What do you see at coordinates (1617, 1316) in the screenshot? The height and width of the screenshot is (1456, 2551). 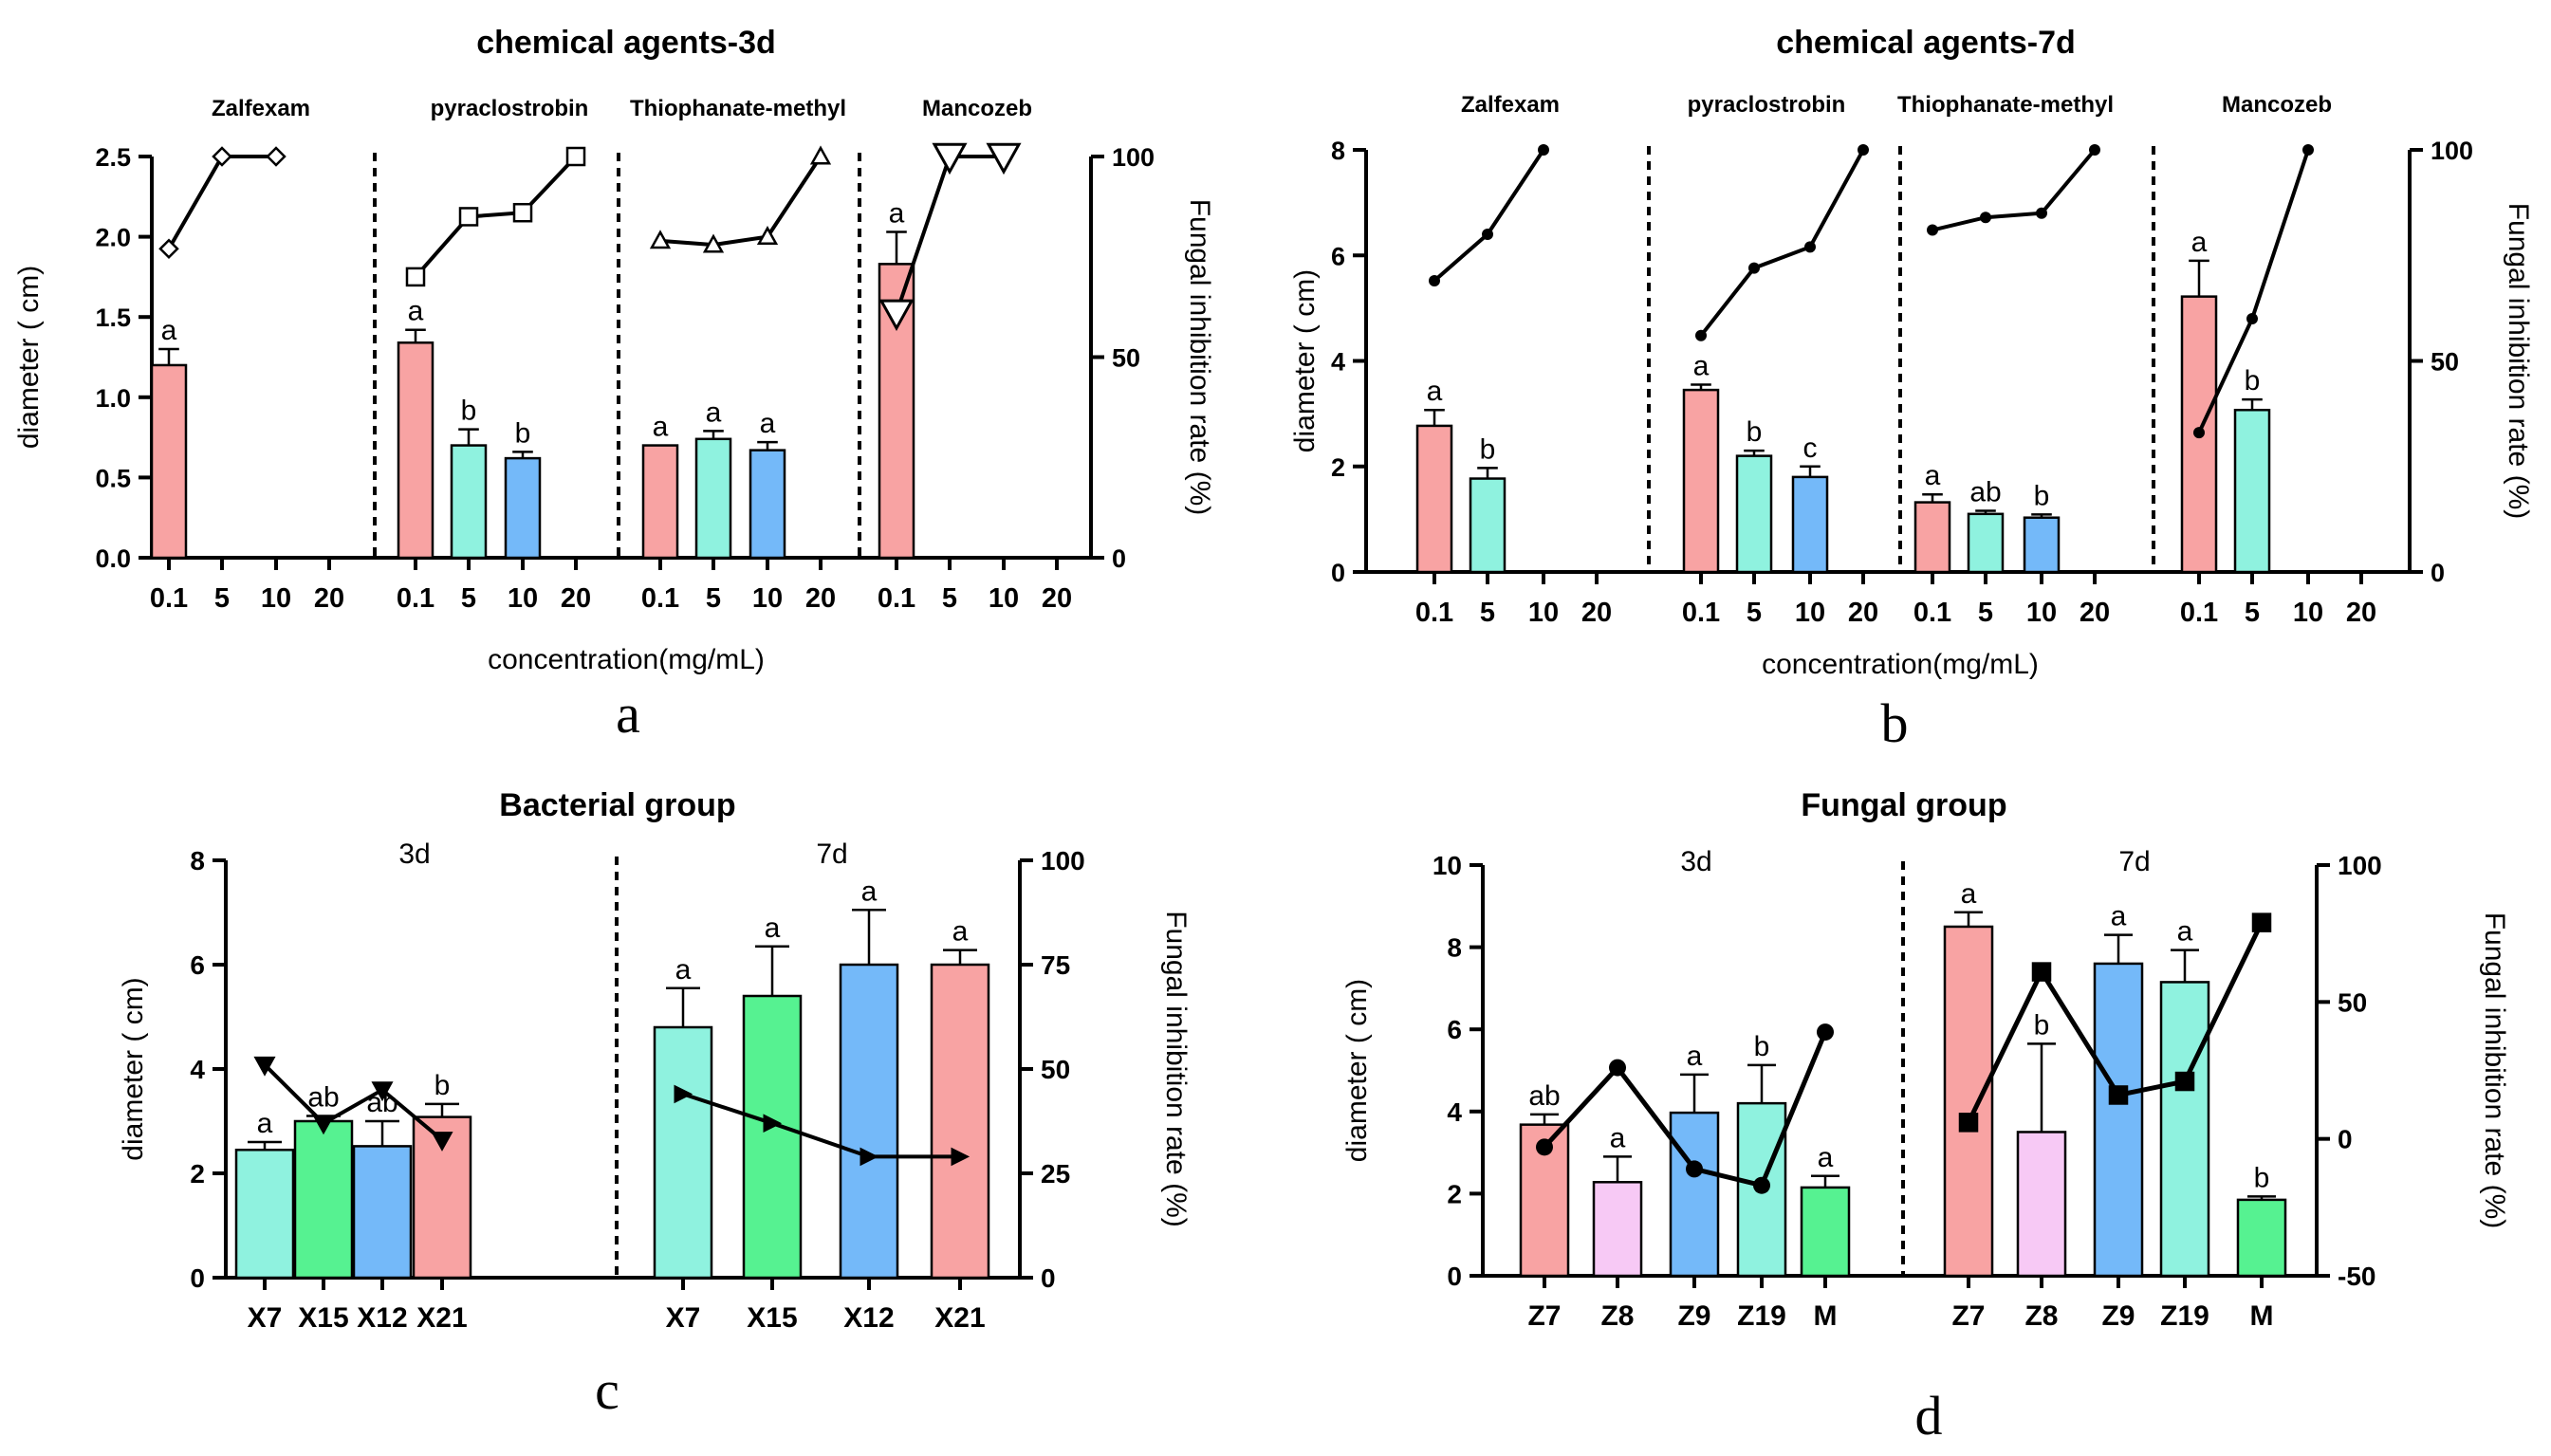 I see `x-tick-label: Z8` at bounding box center [1617, 1316].